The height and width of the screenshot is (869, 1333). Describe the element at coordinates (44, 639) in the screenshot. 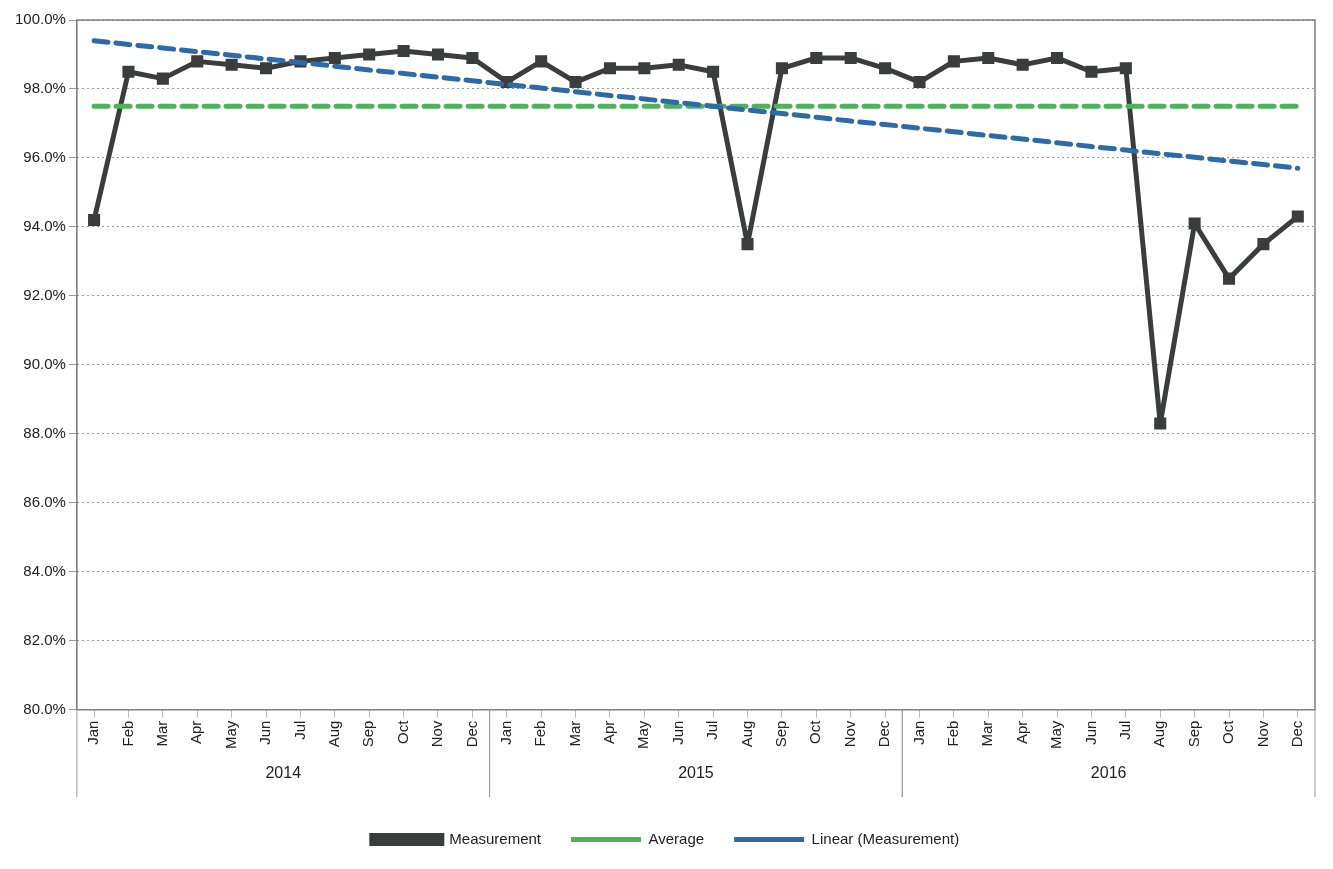

I see `y-tick-label: 82.0%` at that location.